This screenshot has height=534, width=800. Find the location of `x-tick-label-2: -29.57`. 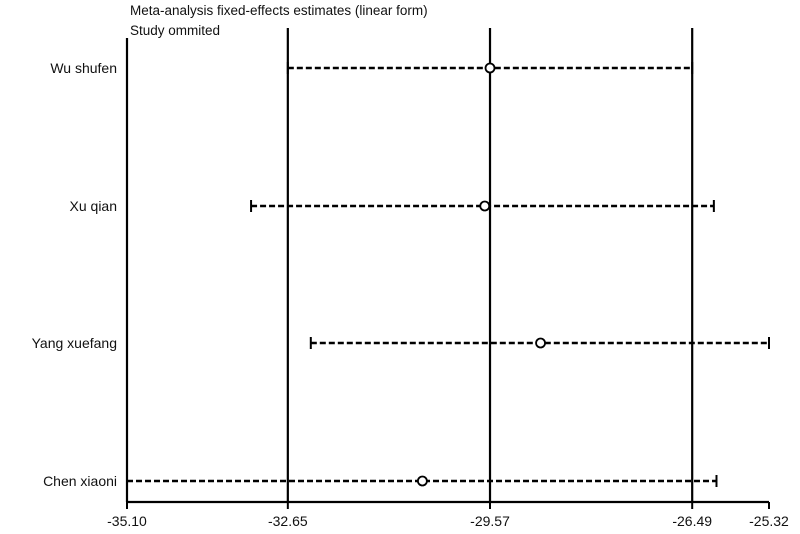

x-tick-label-2: -29.57 is located at coordinates (490, 521).